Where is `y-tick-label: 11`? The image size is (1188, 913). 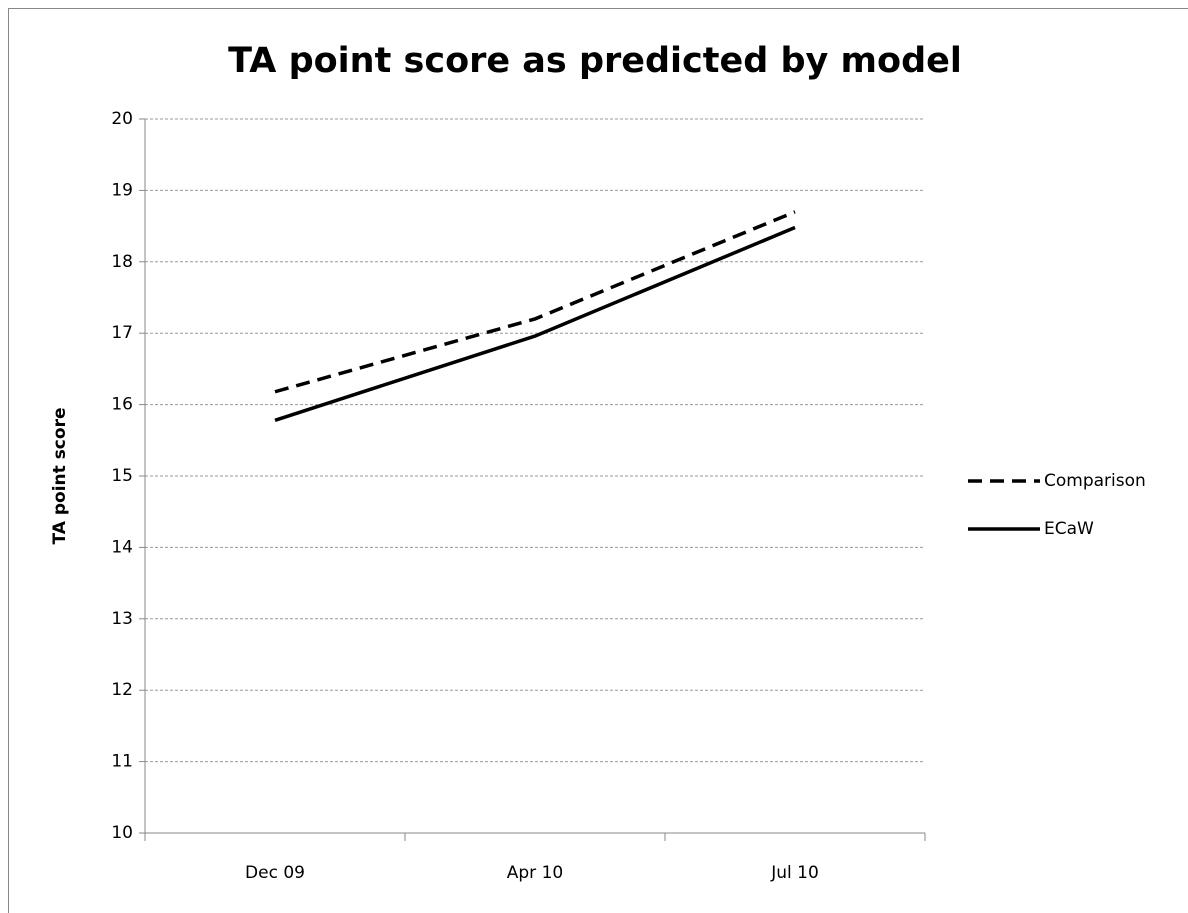
y-tick-label: 11 is located at coordinates (122, 762).